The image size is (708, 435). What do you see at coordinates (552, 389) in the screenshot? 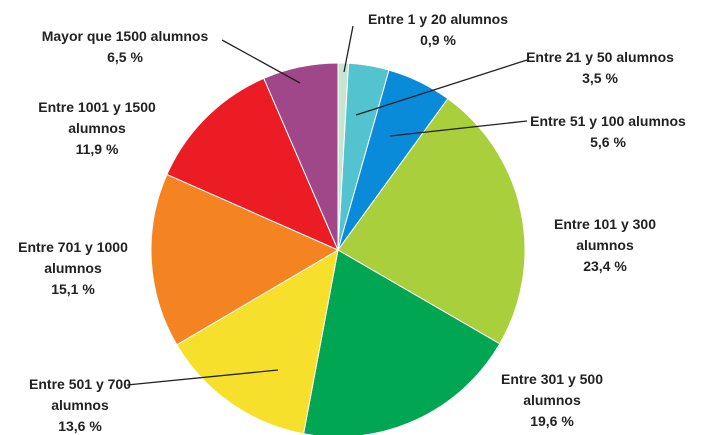
I see `category-label: Entre 301 y 500 alumnos` at bounding box center [552, 389].